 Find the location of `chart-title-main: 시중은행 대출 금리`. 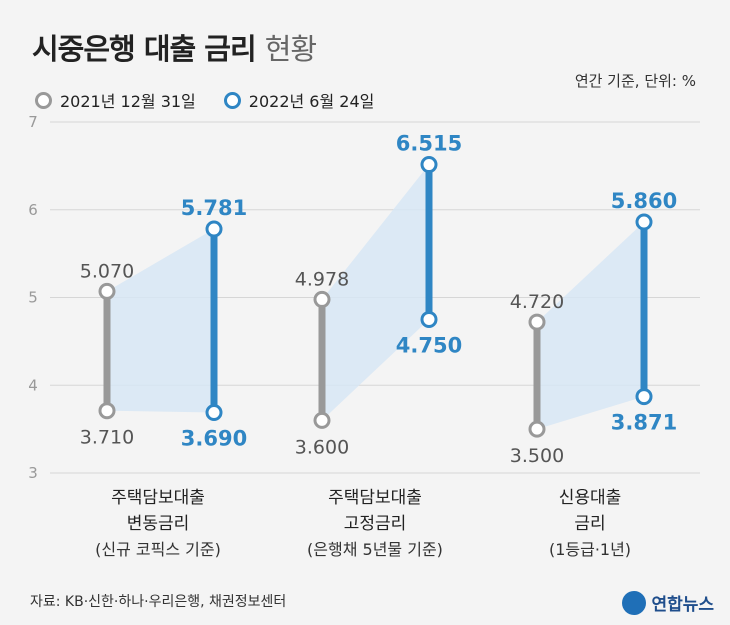

chart-title-main: 시중은행 대출 금리 is located at coordinates (144, 49).